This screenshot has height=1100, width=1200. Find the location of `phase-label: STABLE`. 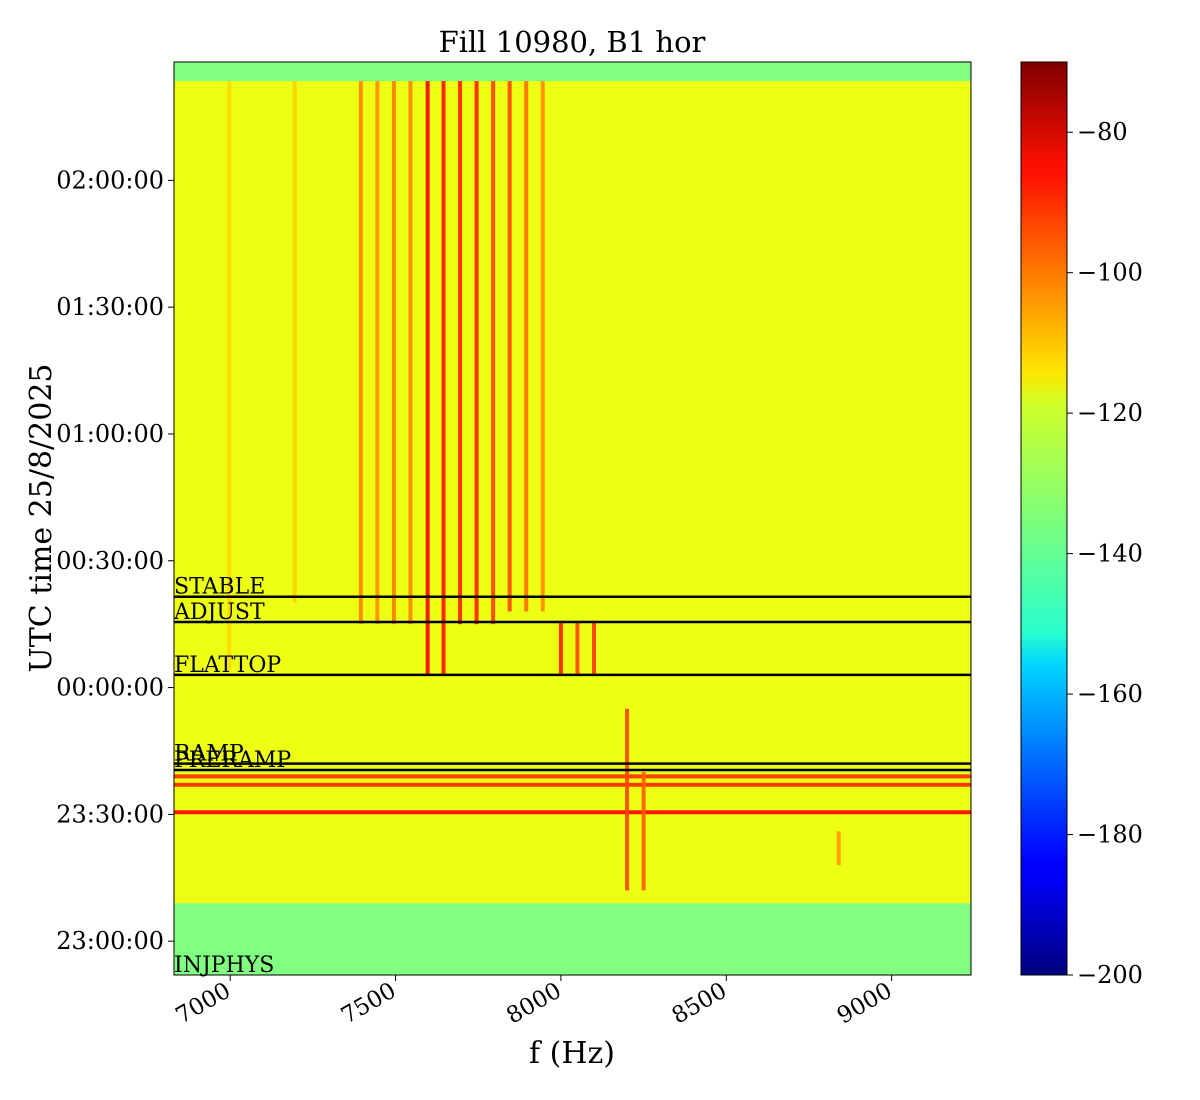

phase-label: STABLE is located at coordinates (219, 587).